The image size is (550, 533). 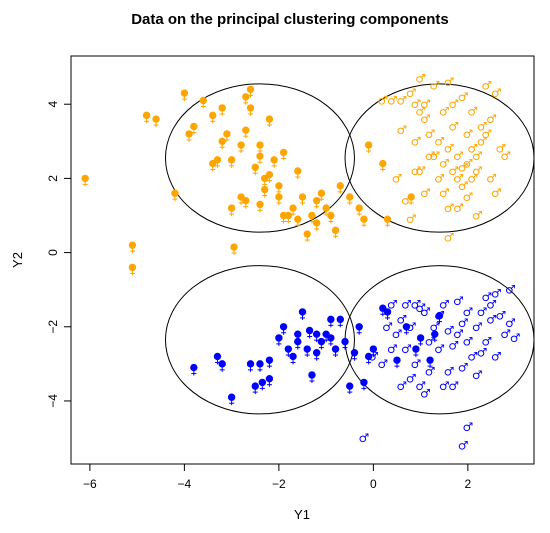 I want to click on x-tick-label: 2, so click(x=468, y=484).